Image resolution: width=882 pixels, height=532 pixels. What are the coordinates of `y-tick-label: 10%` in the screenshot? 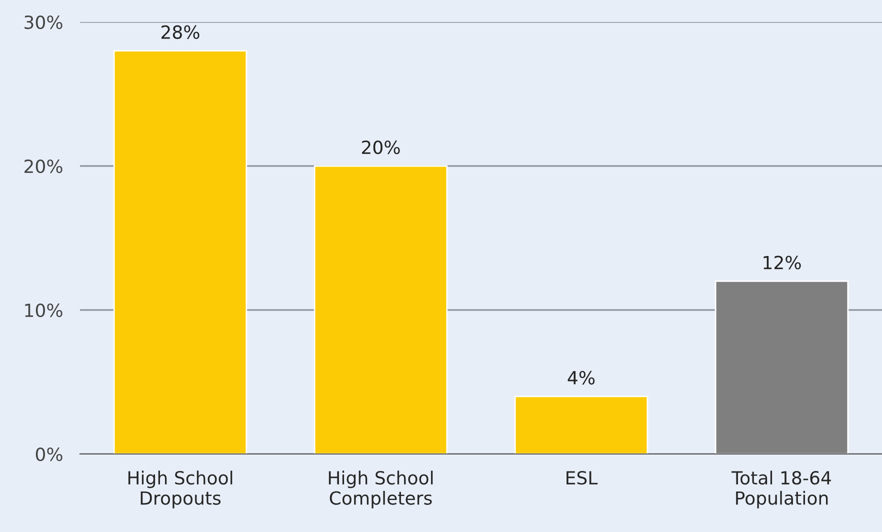 It's located at (43, 310).